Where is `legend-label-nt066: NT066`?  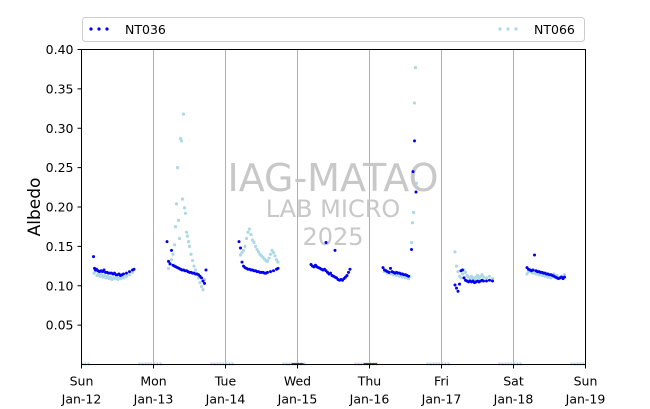 legend-label-nt066: NT066 is located at coordinates (554, 29).